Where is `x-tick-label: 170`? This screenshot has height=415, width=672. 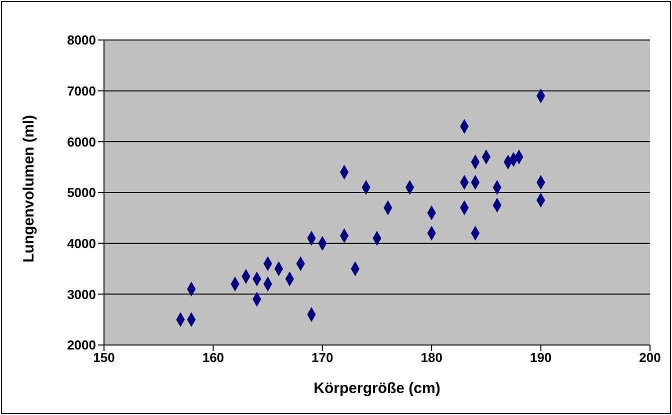 x-tick-label: 170 is located at coordinates (323, 358).